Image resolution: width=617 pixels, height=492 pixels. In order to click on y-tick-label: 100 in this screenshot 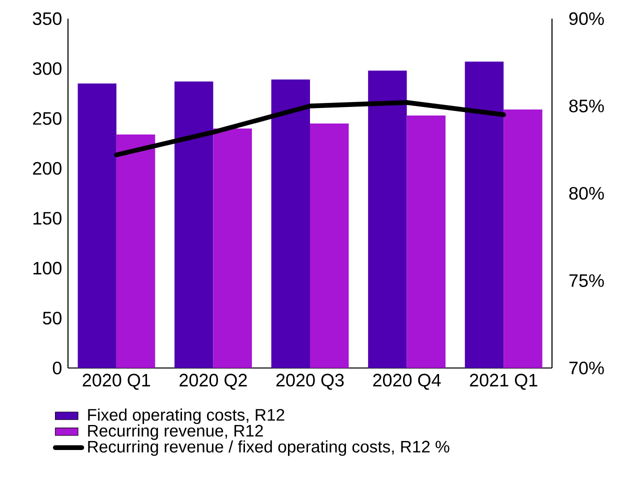, I will do `click(48, 268)`.